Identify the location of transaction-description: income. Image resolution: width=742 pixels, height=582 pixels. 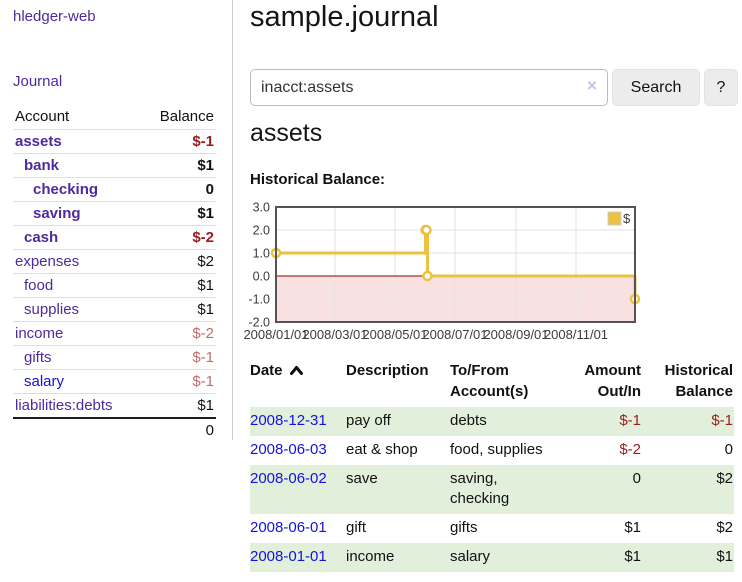
(370, 556).